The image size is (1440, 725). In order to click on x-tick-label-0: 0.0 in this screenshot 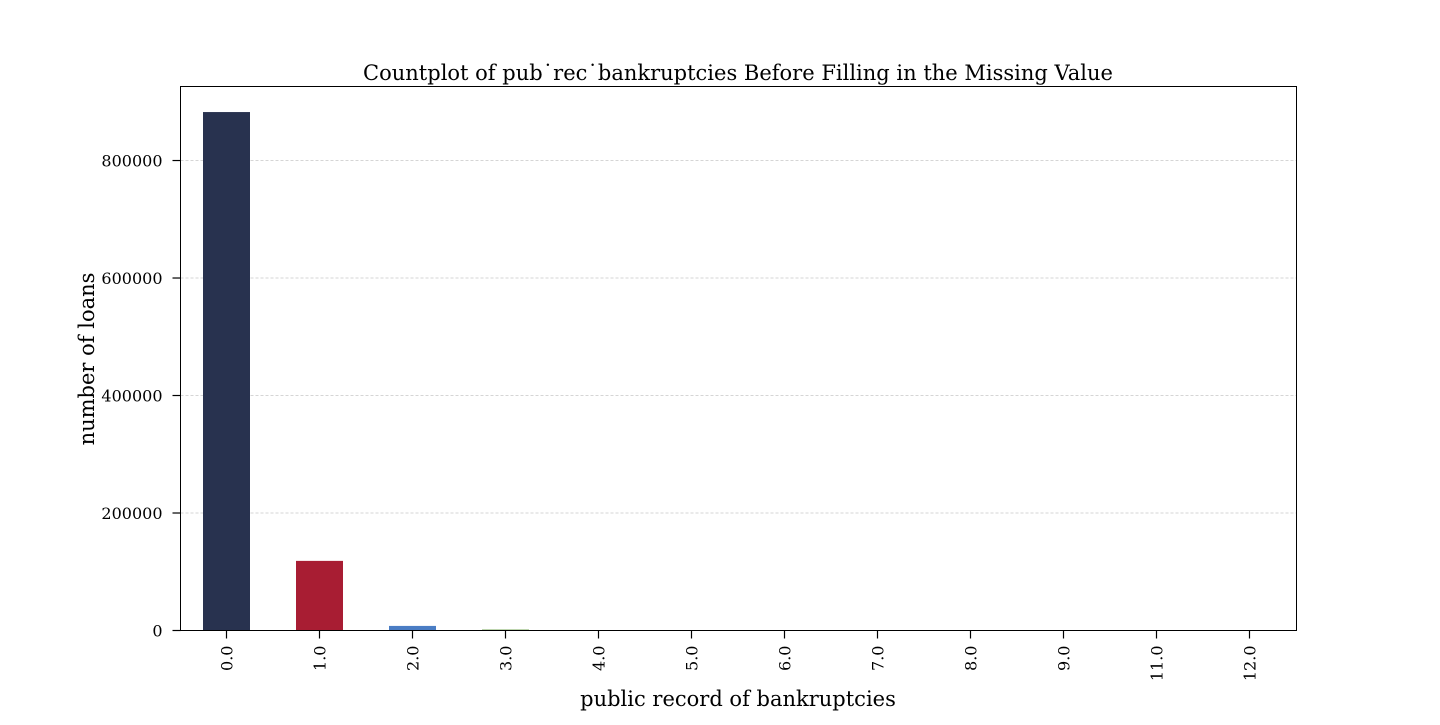, I will do `click(227, 658)`.